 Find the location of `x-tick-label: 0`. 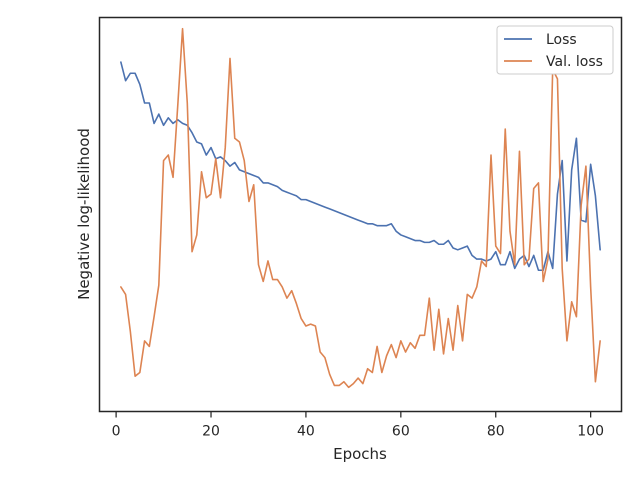

x-tick-label: 0 is located at coordinates (116, 432).